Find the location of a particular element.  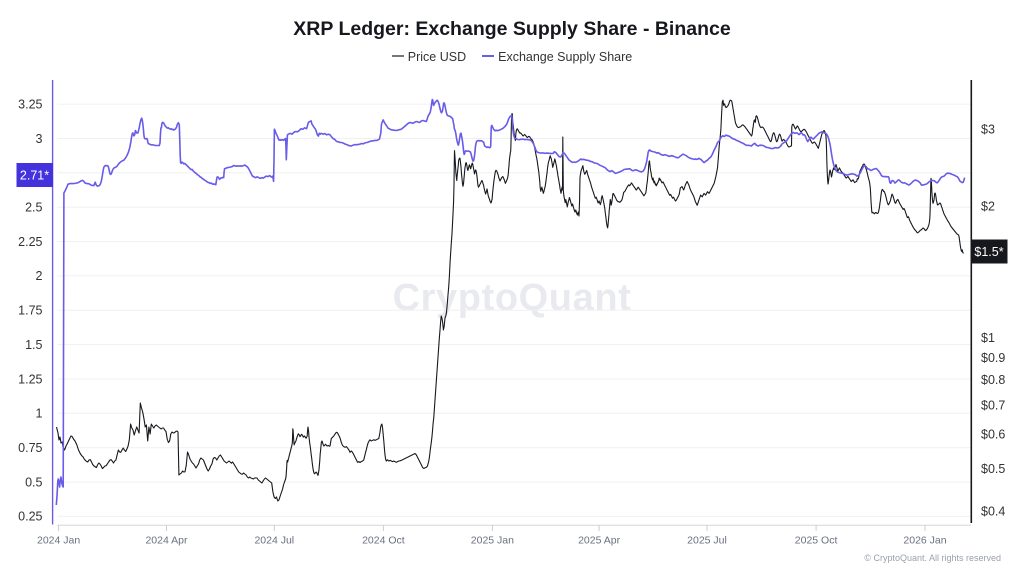

svg-text: 2.5 is located at coordinates (33, 208).